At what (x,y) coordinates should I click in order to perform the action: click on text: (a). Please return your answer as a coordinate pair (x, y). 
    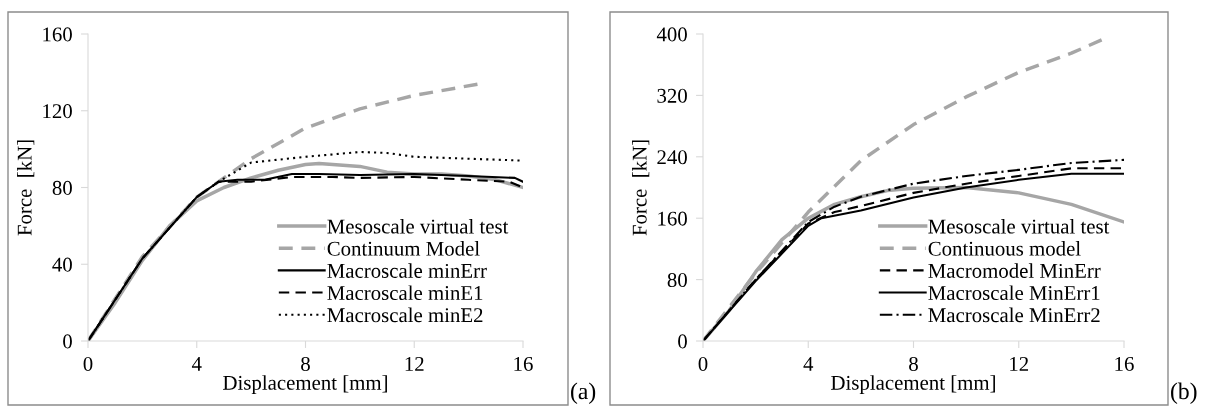
    Looking at the image, I should click on (583, 393).